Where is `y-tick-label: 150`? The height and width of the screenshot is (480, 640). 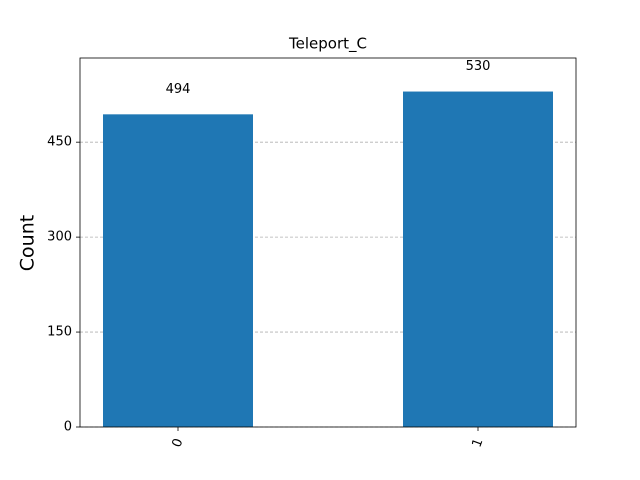
y-tick-label: 150 is located at coordinates (59, 332).